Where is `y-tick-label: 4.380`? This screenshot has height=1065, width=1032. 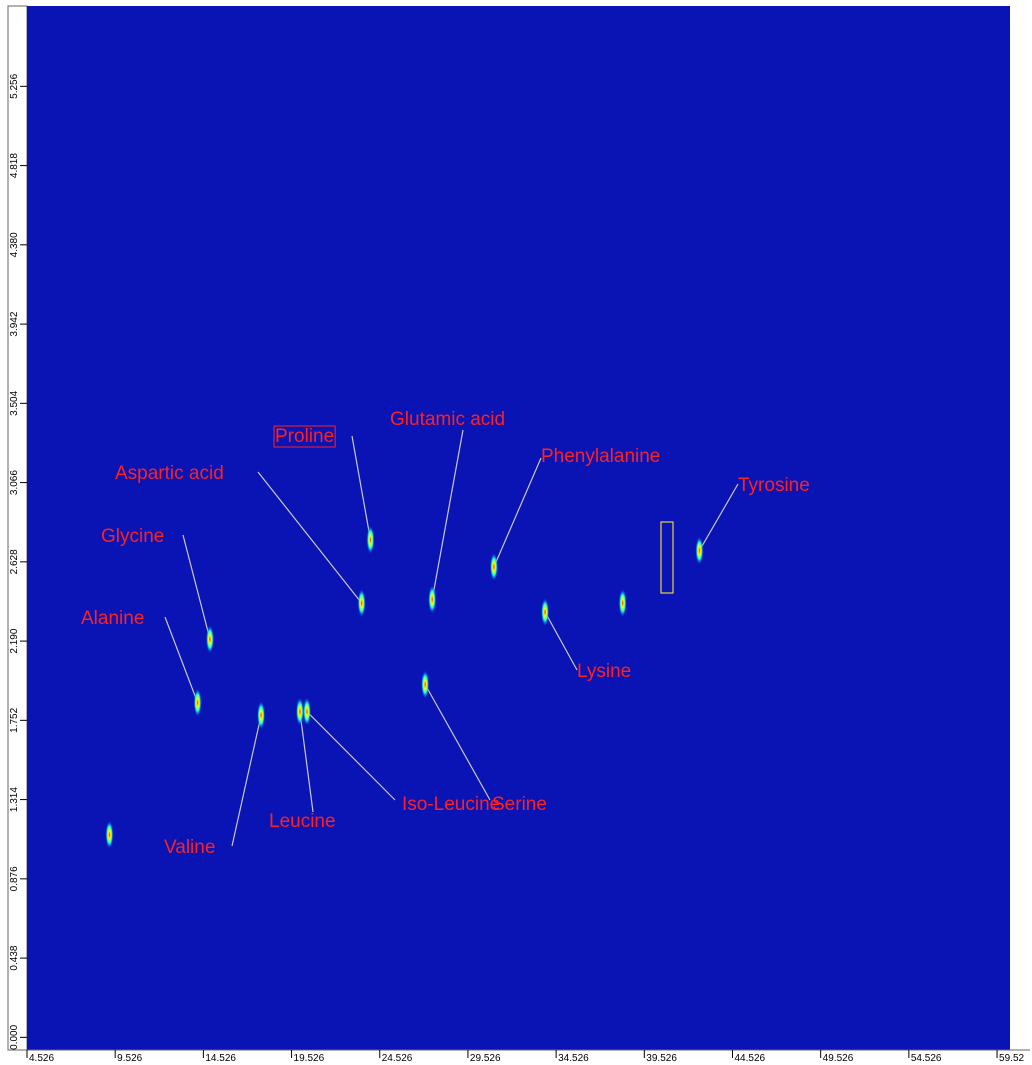 y-tick-label: 4.380 is located at coordinates (14, 244).